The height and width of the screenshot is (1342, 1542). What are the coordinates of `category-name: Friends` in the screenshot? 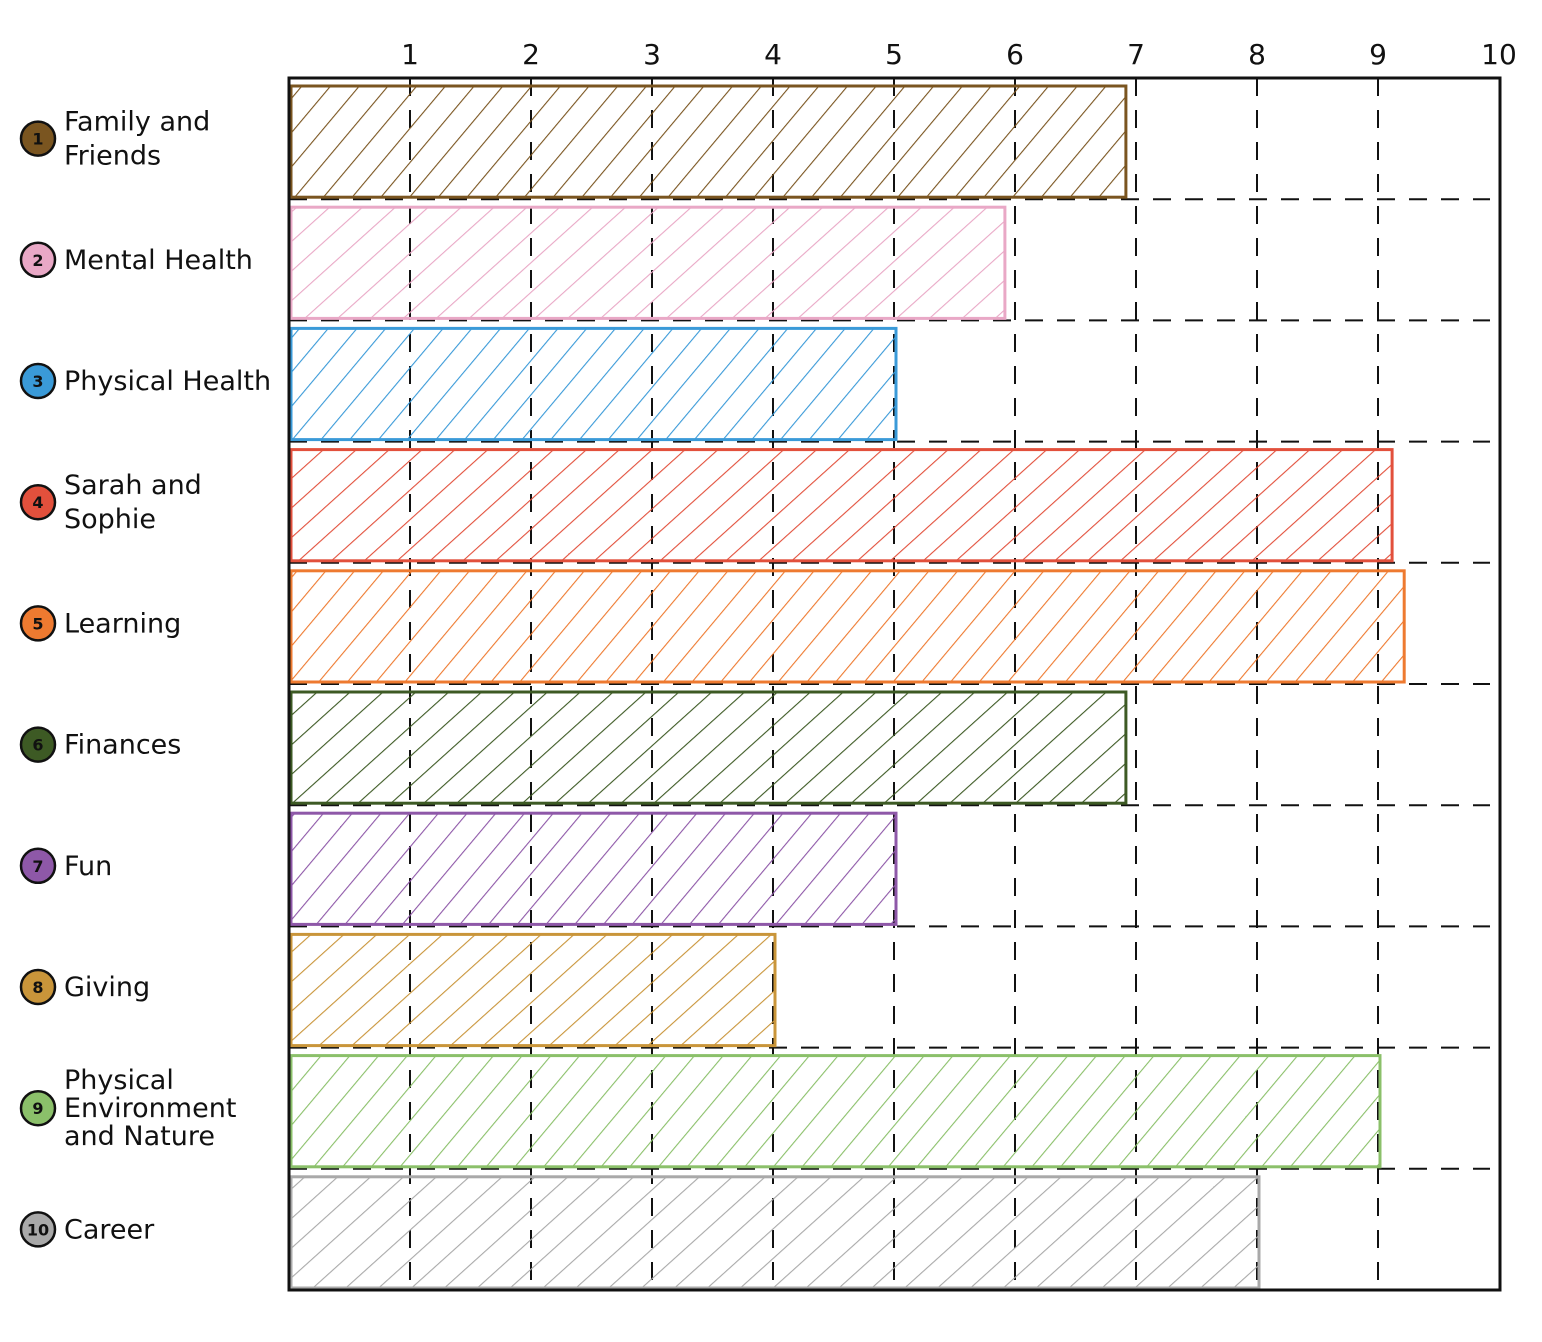 It's located at (112, 156).